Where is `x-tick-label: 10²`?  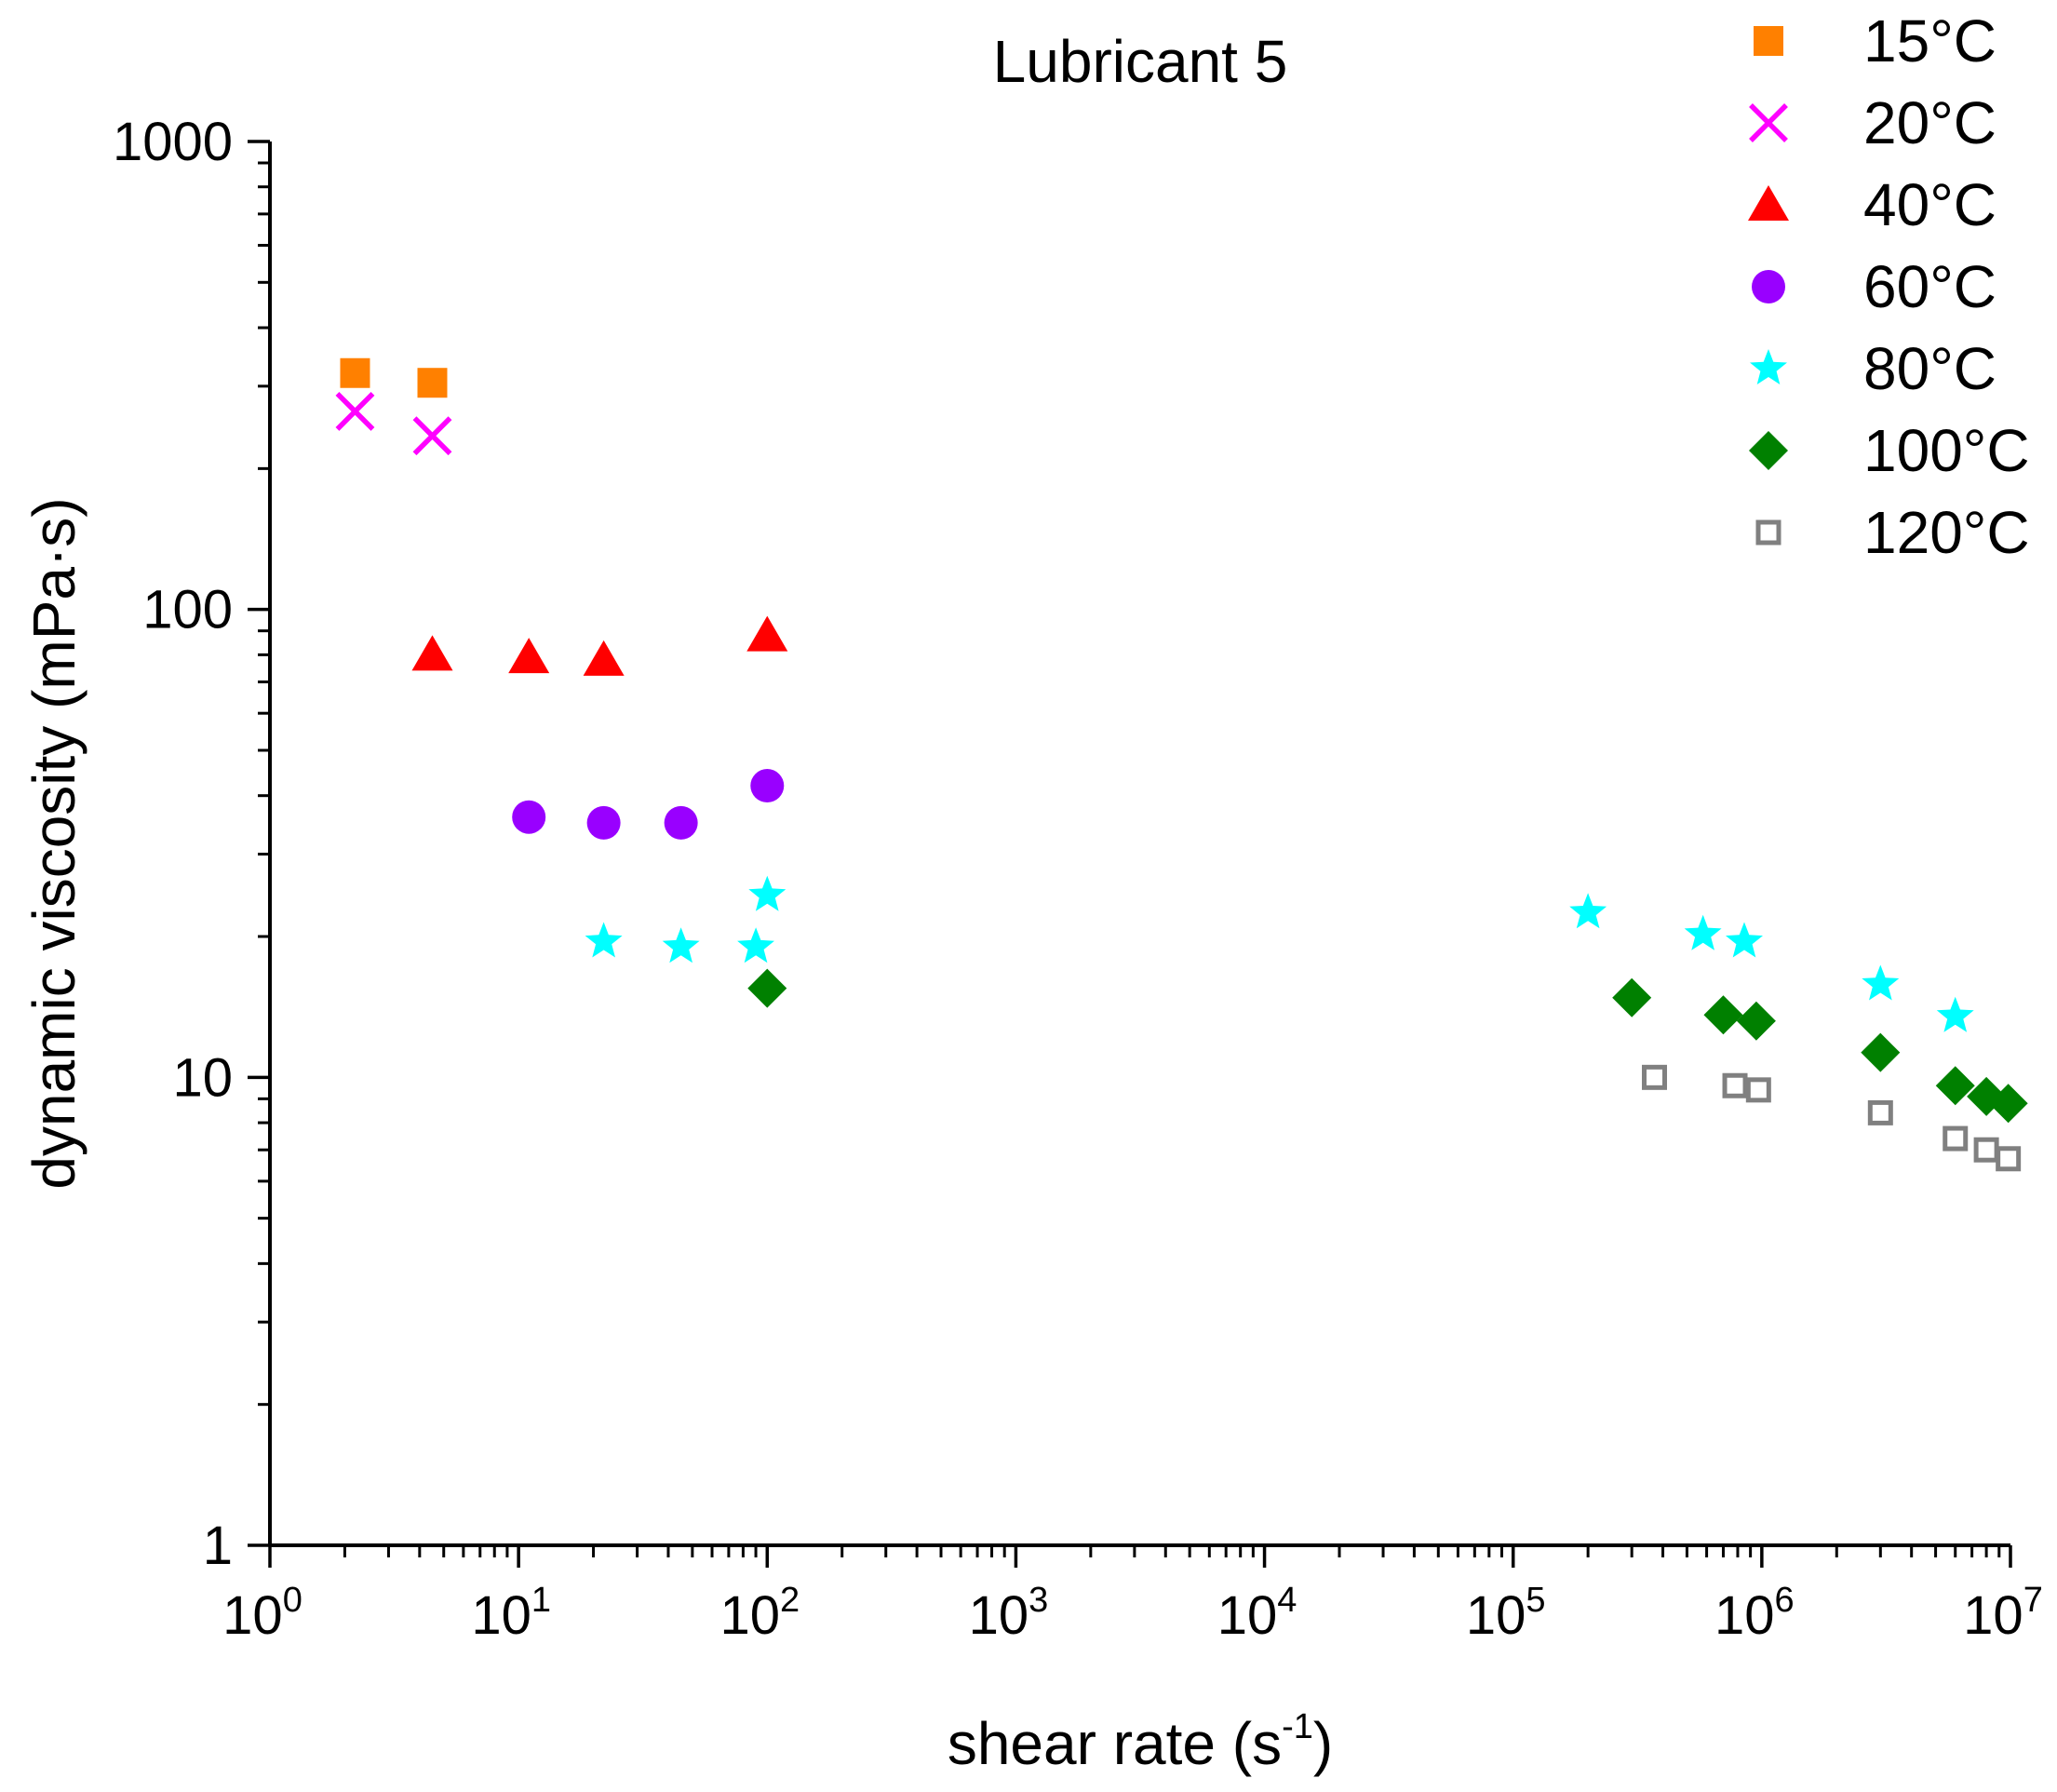 x-tick-label: 10² is located at coordinates (759, 1613).